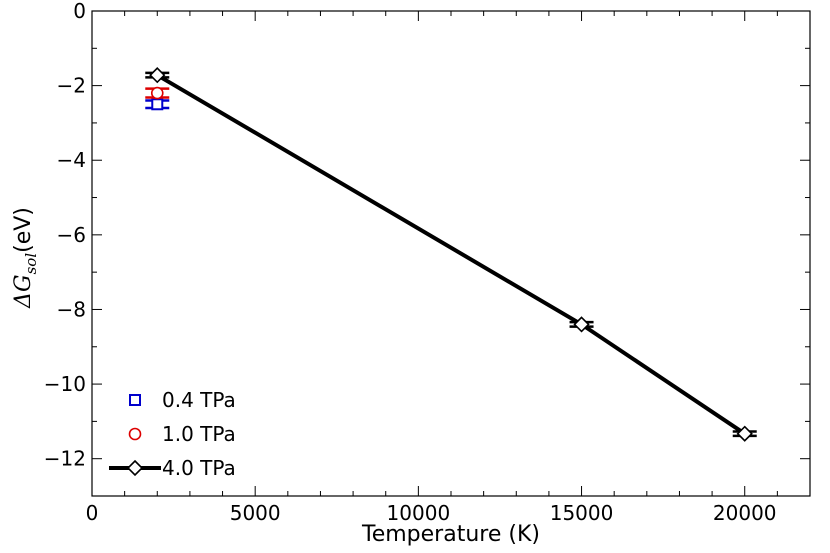  I want to click on series-0.4-tpa, so click(157, 104).